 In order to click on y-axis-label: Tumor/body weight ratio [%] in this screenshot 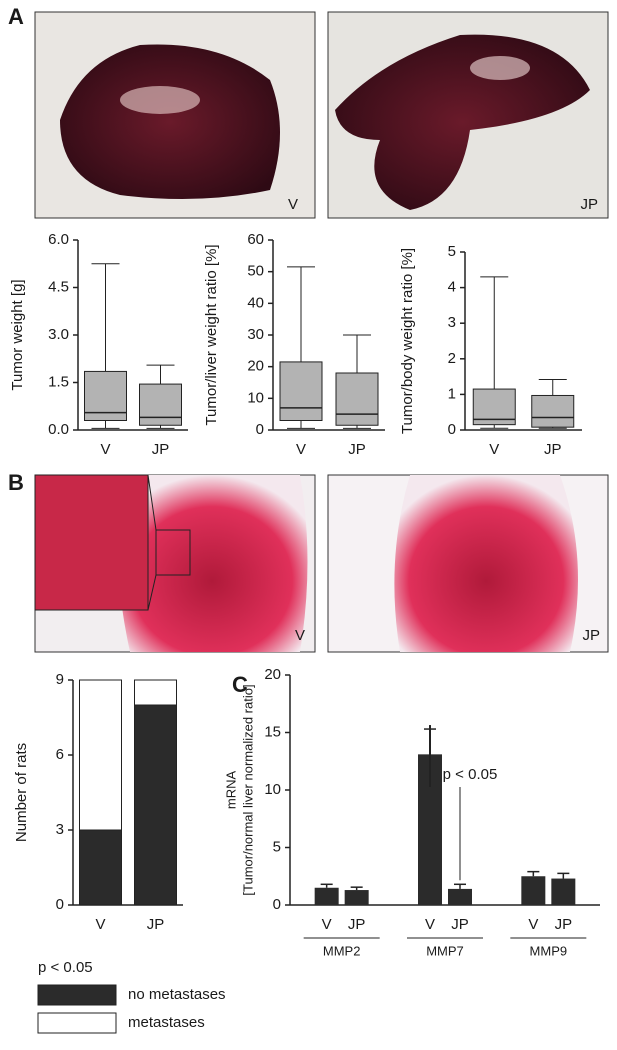, I will do `click(407, 341)`.